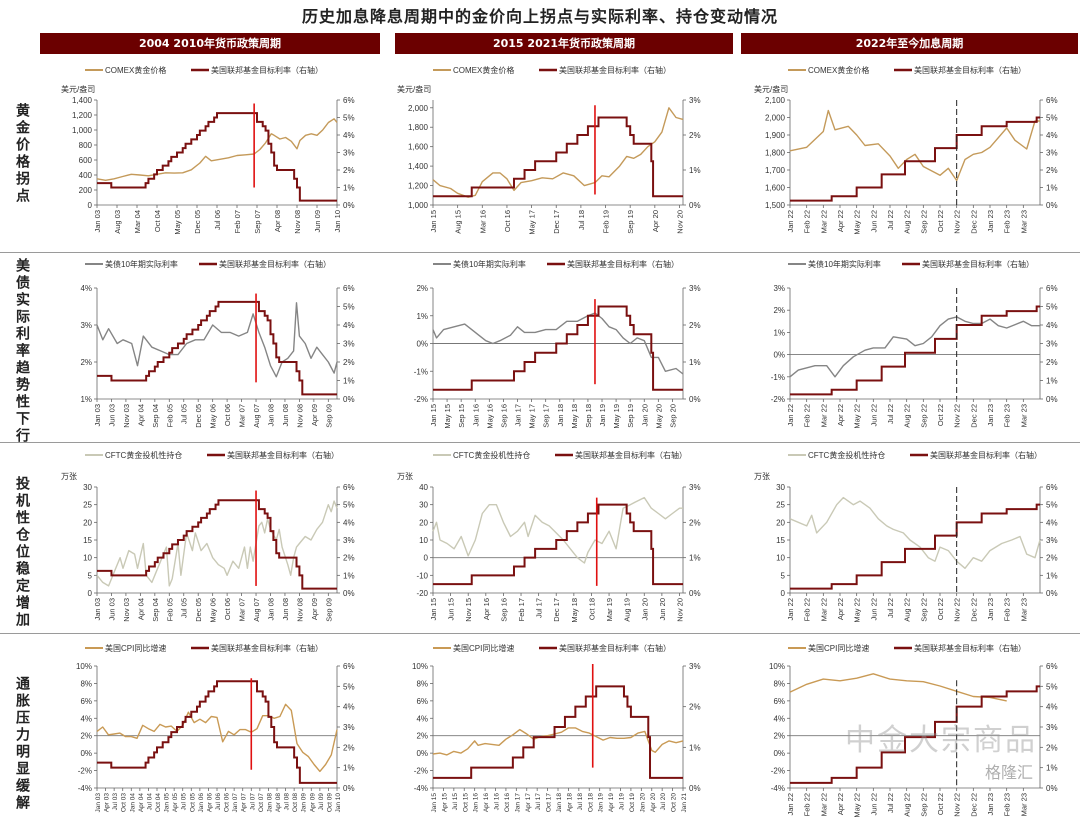 The width and height of the screenshot is (1080, 828). What do you see at coordinates (844, 264) in the screenshot?
I see `legend-label-main: 美债10年期实际利率` at bounding box center [844, 264].